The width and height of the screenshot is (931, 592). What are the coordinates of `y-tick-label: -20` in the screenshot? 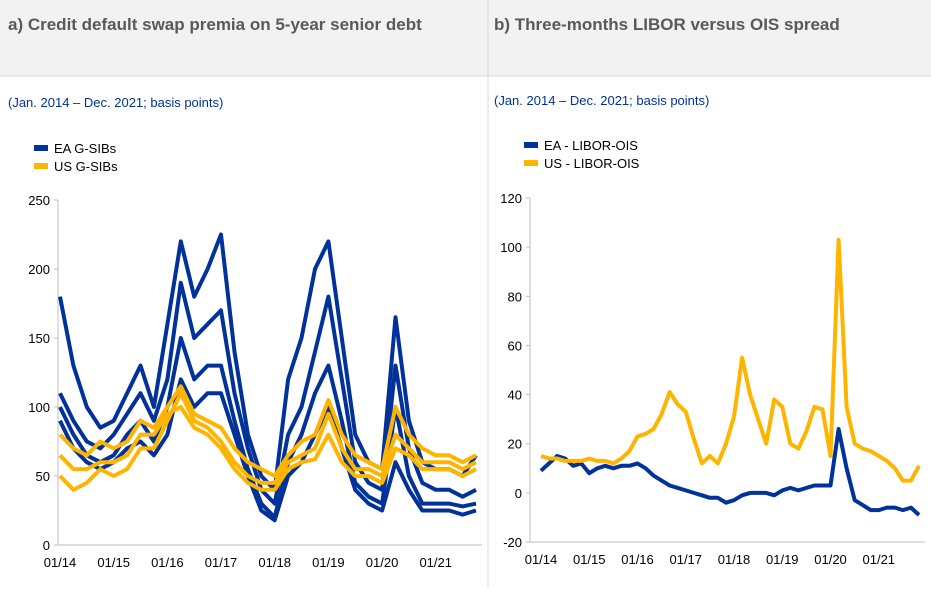 It's located at (512, 542).